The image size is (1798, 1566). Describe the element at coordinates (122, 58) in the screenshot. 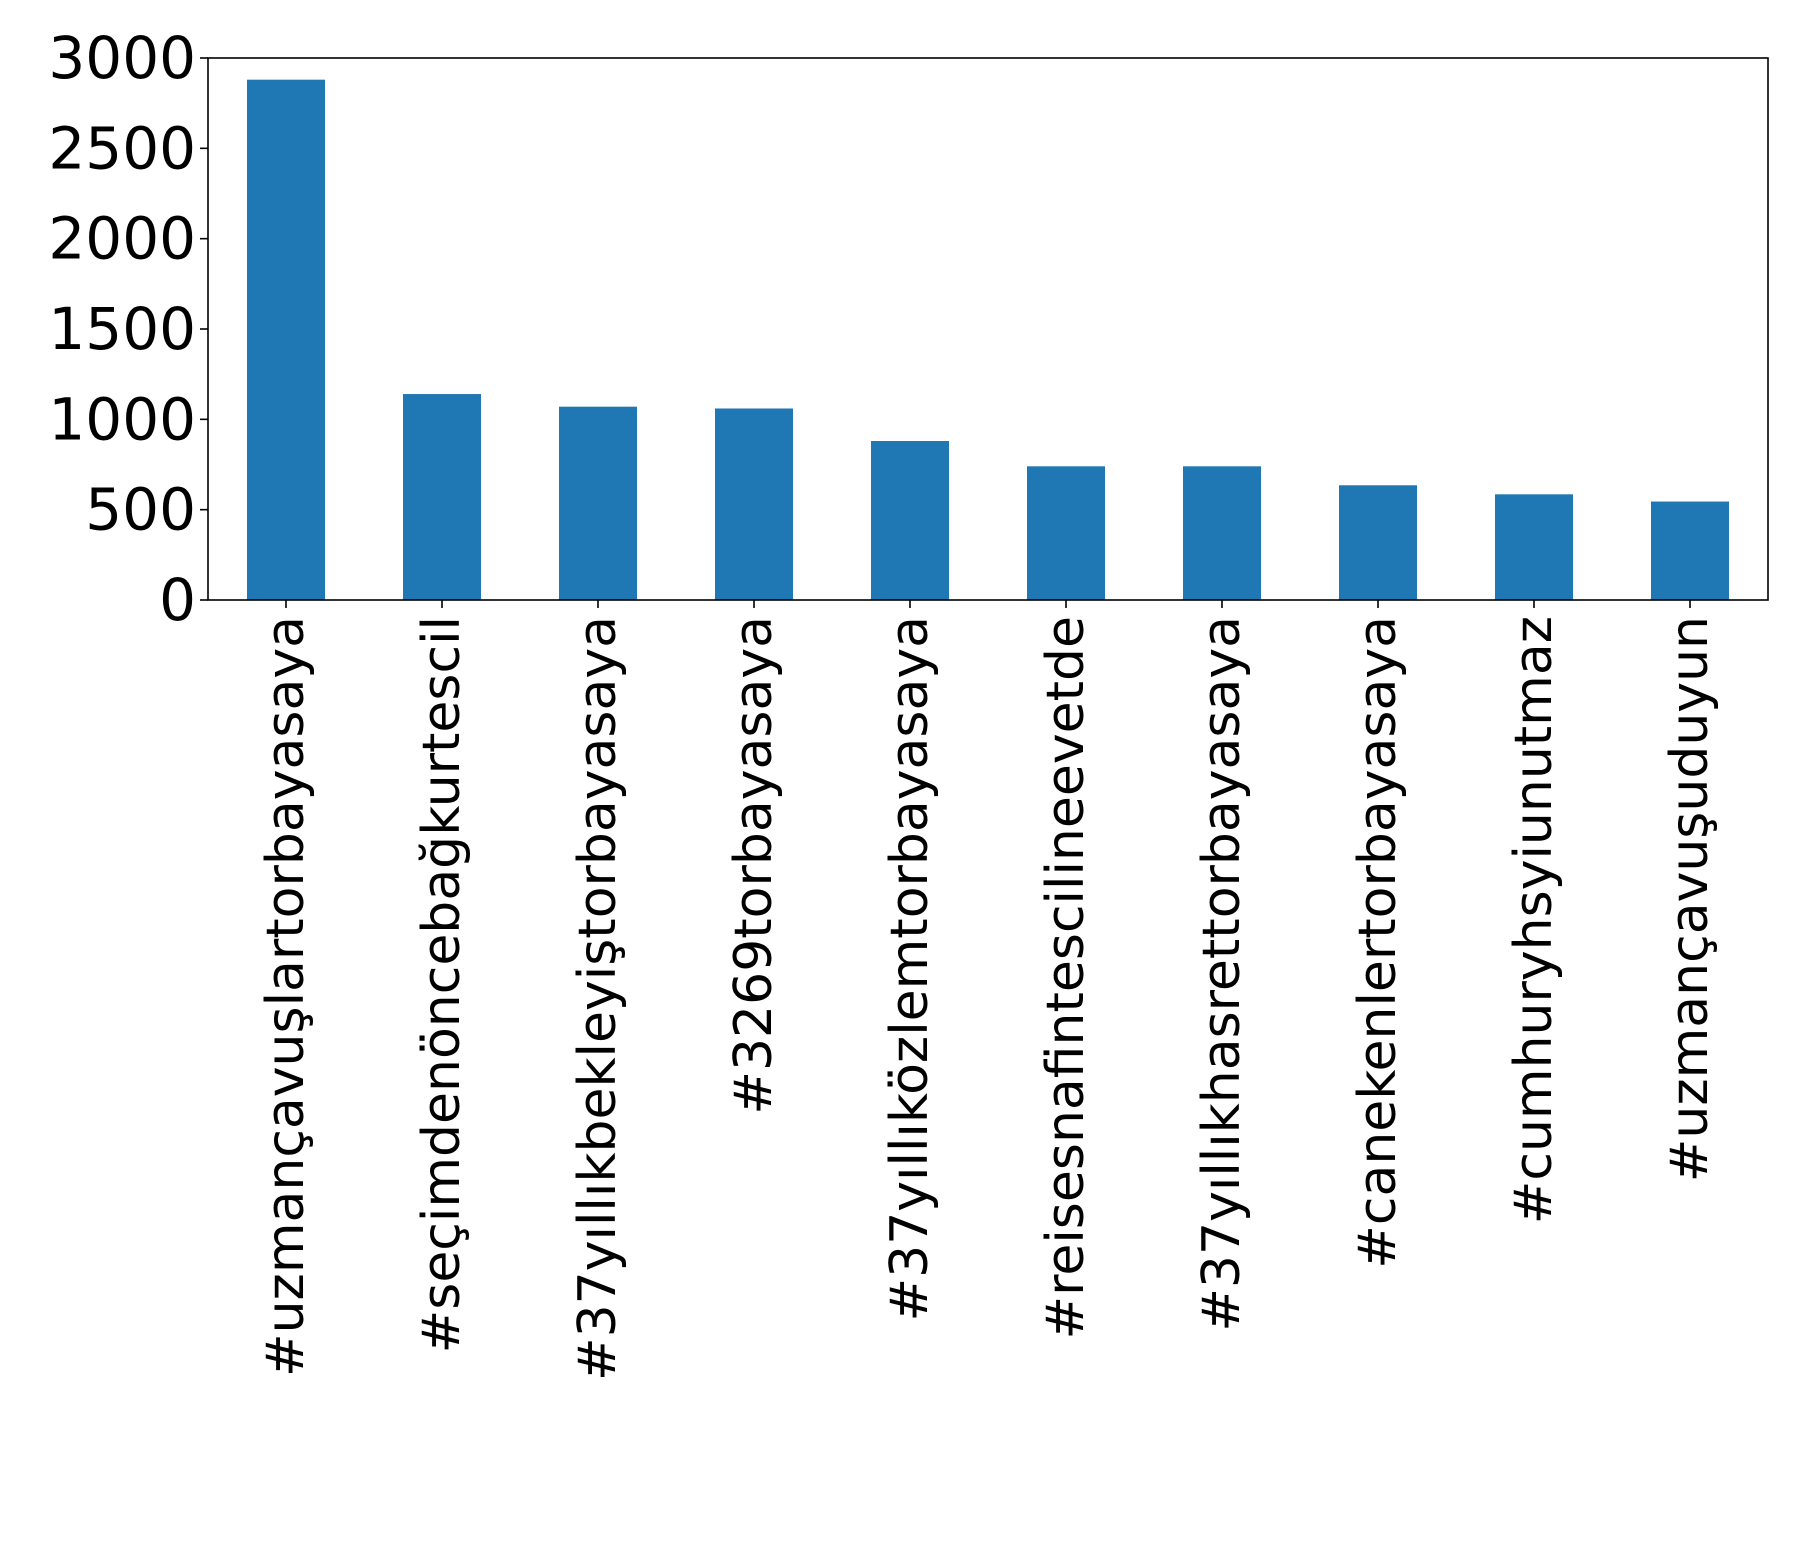

I see `y-tick-label-6: 3000` at that location.